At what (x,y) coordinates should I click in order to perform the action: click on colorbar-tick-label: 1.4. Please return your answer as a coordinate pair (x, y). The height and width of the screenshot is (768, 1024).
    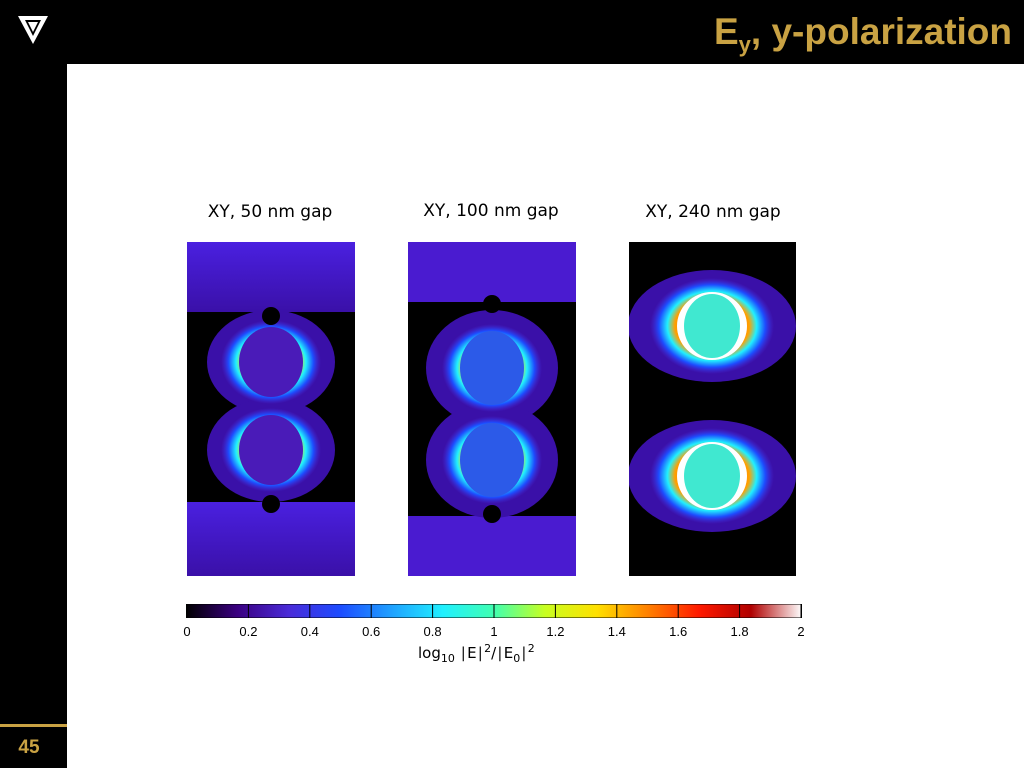
    Looking at the image, I should click on (616, 631).